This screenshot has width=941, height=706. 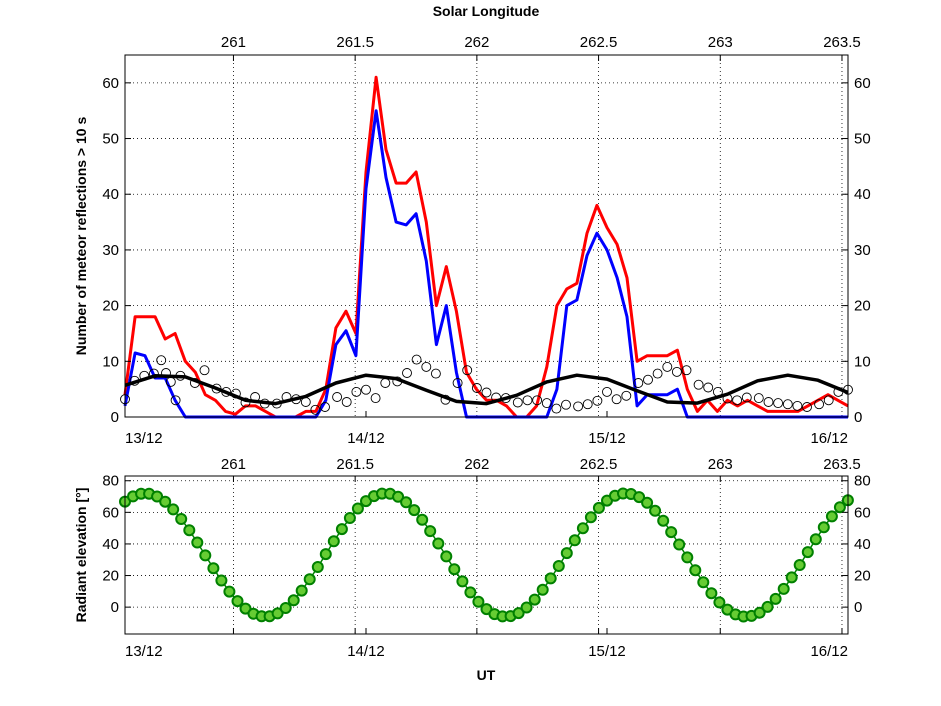 What do you see at coordinates (486, 384) in the screenshot?
I see `scatter-points` at bounding box center [486, 384].